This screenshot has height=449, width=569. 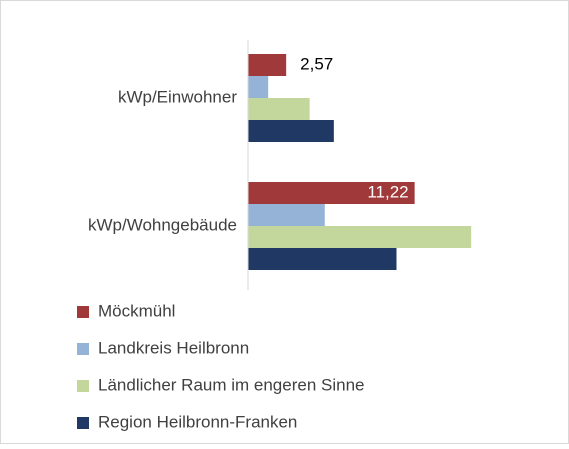 I want to click on legend-label: Region Heilbronn-Franken, so click(x=197, y=421).